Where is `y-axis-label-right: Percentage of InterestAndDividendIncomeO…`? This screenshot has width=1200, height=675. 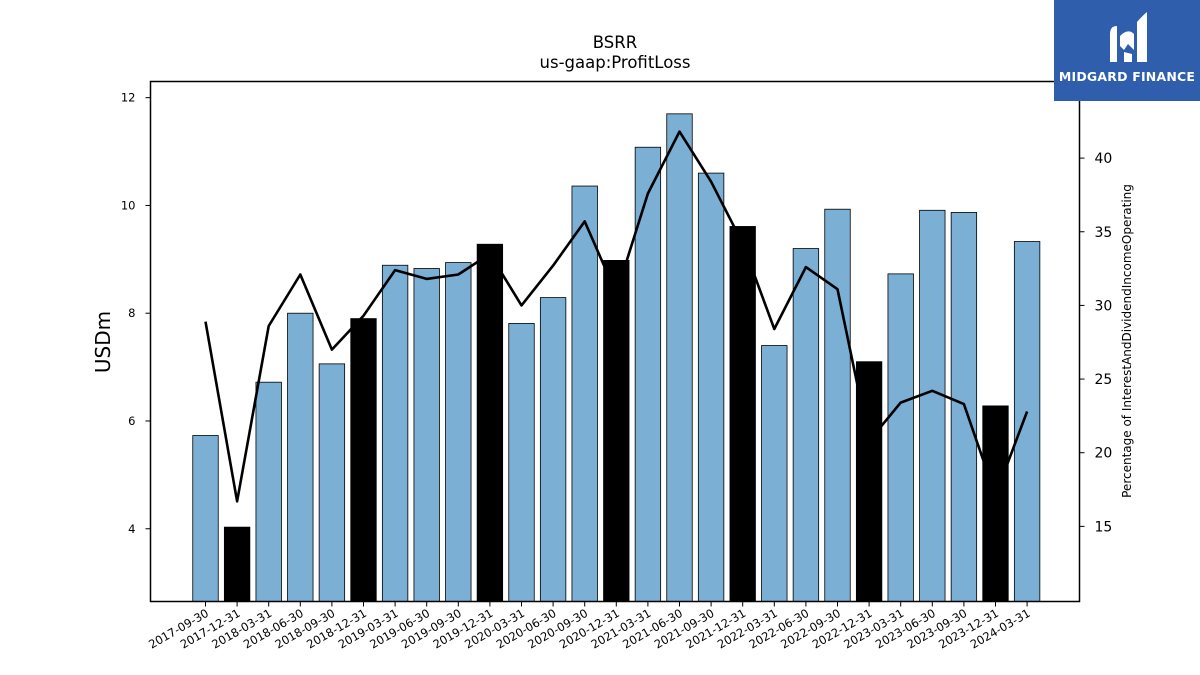 y-axis-label-right: Percentage of InterestAndDividendIncomeO… is located at coordinates (1127, 341).